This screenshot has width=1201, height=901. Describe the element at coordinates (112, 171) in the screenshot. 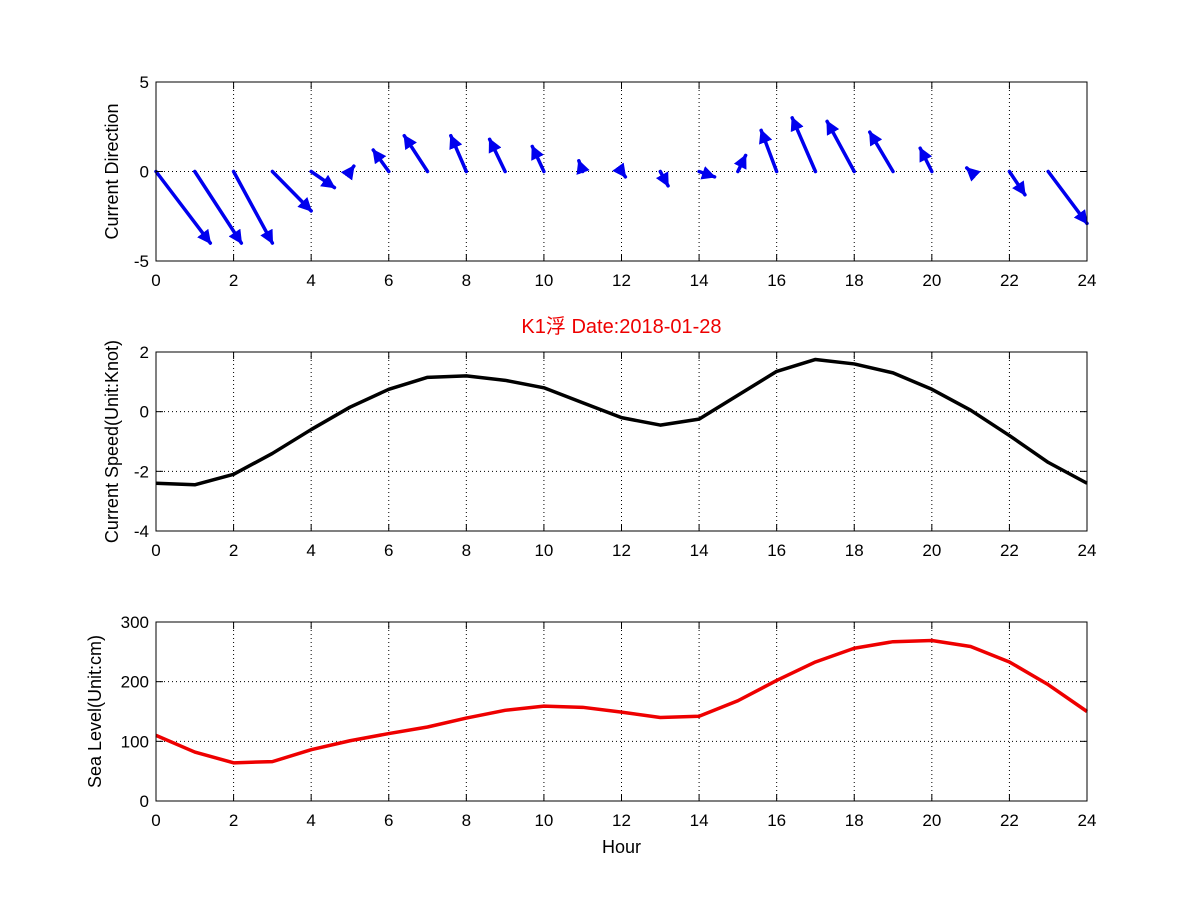

I see `current-direction-ylabel: Current Direction` at that location.